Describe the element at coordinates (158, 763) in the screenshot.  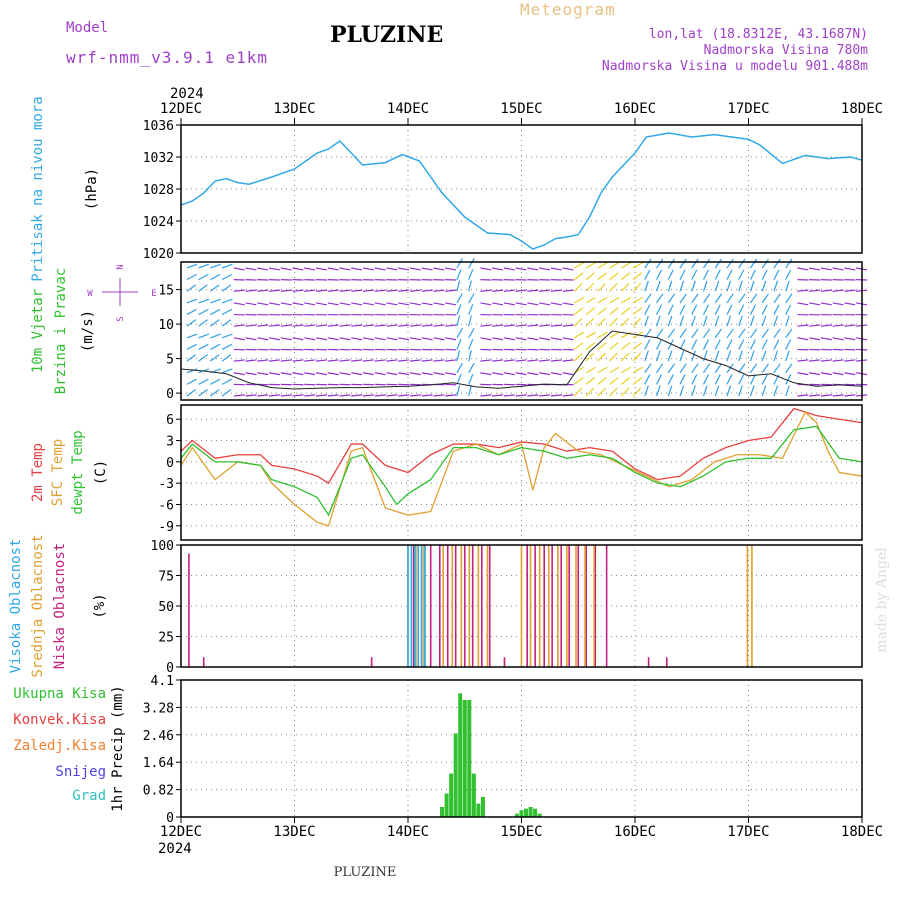
I see `y-tick-label: 1.64` at that location.